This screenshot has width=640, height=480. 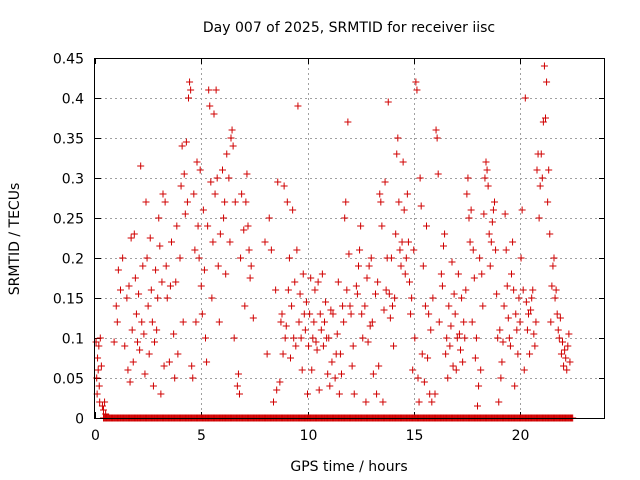 What do you see at coordinates (201, 436) in the screenshot?
I see `x-tick-label: 5` at bounding box center [201, 436].